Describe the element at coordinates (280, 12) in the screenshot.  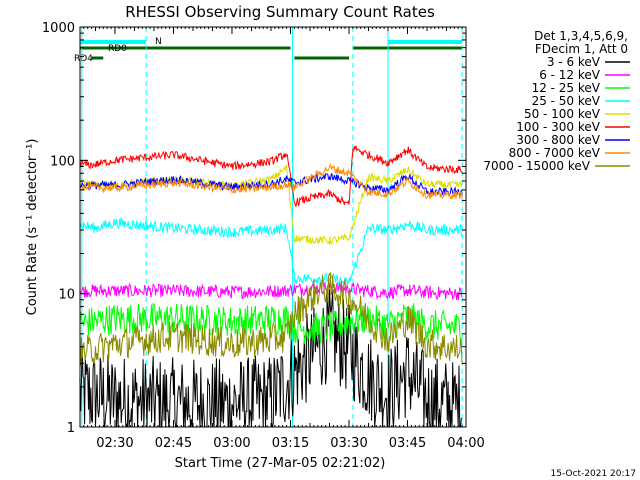
I see `chart-title: RHESSI Observing Summary Count Rates` at that location.